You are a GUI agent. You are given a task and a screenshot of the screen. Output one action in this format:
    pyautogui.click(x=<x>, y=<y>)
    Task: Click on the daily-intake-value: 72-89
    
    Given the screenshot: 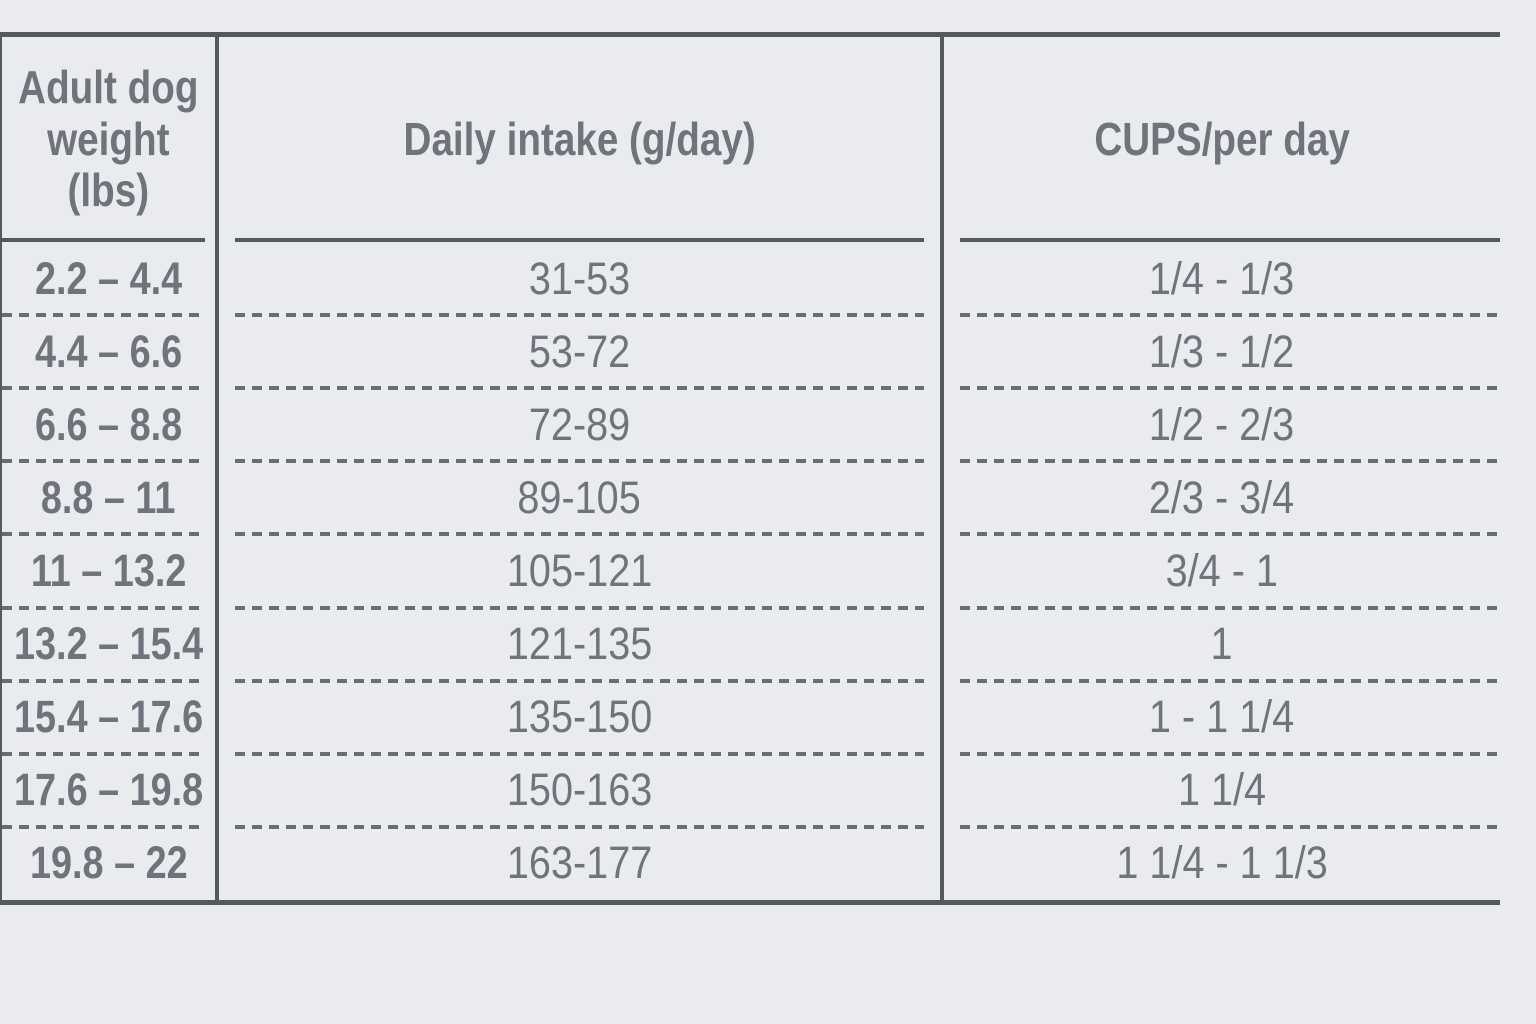 What is the action you would take?
    pyautogui.click(x=579, y=424)
    